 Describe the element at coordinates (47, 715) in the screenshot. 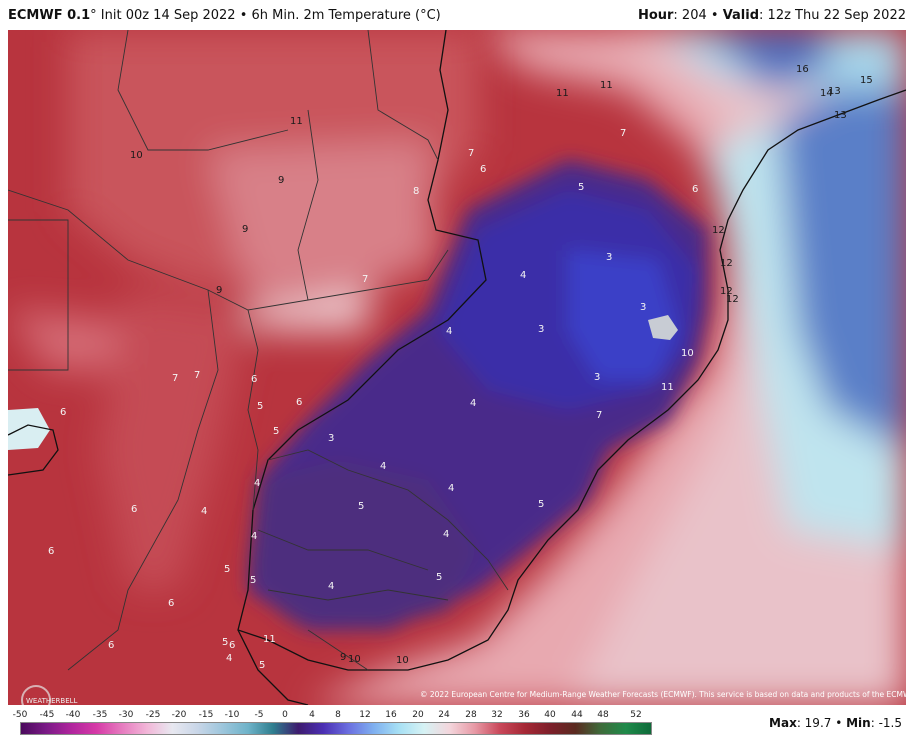

I see `colorbar-tick: -45` at that location.